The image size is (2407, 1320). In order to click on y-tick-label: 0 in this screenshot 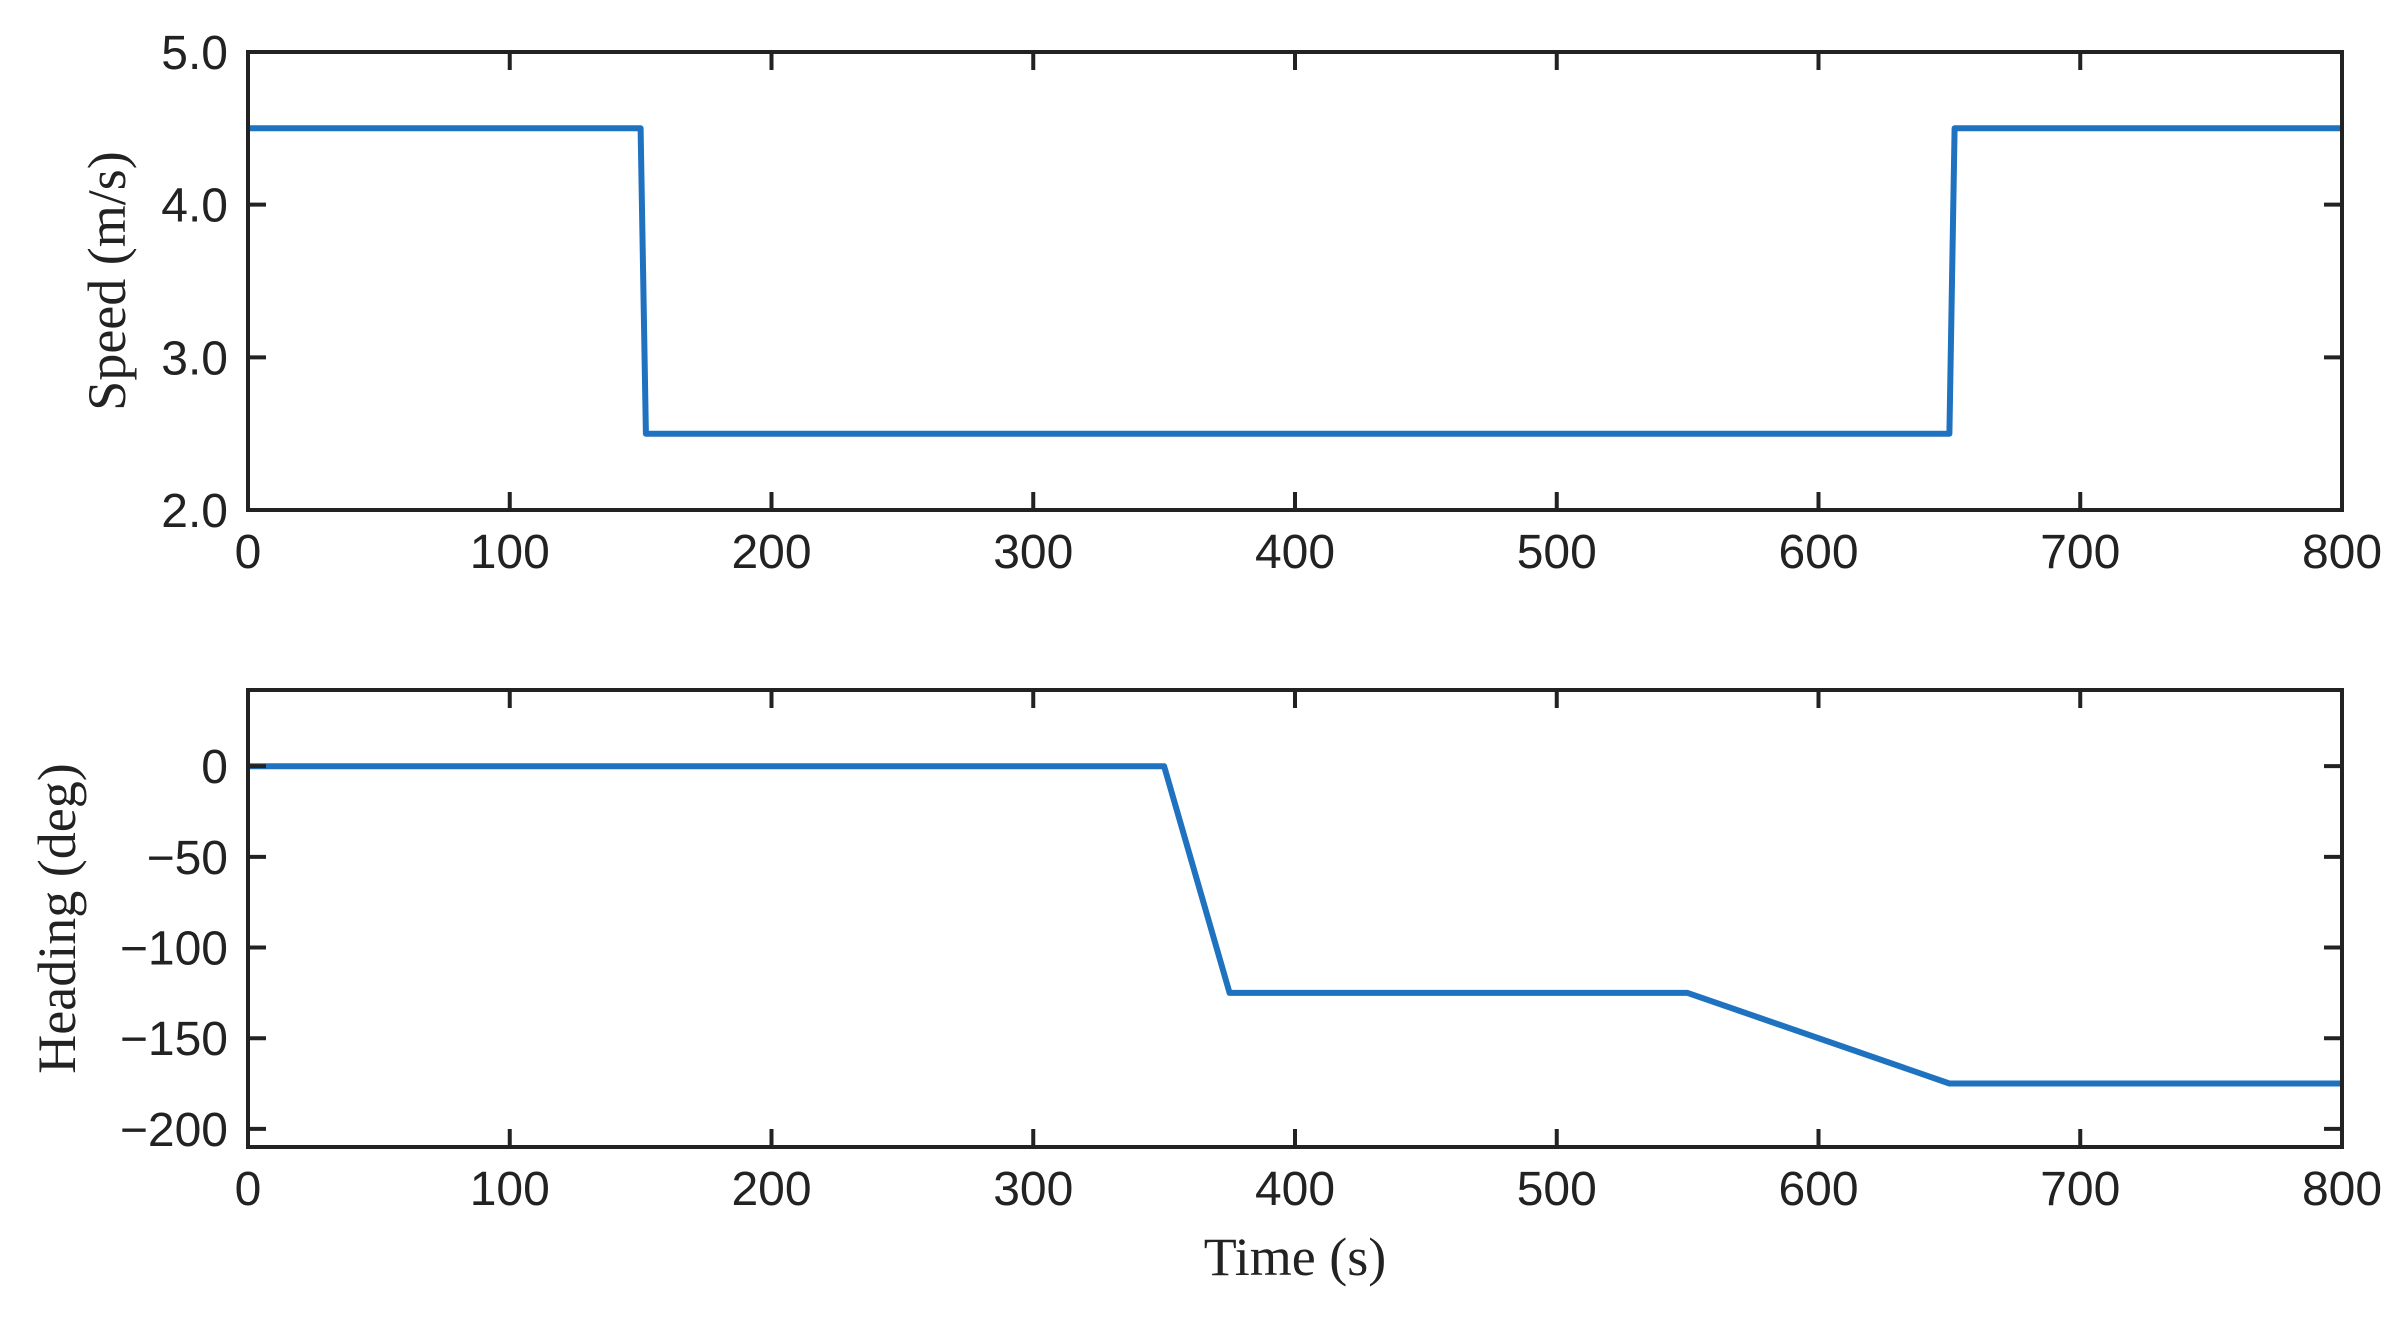, I will do `click(214, 767)`.